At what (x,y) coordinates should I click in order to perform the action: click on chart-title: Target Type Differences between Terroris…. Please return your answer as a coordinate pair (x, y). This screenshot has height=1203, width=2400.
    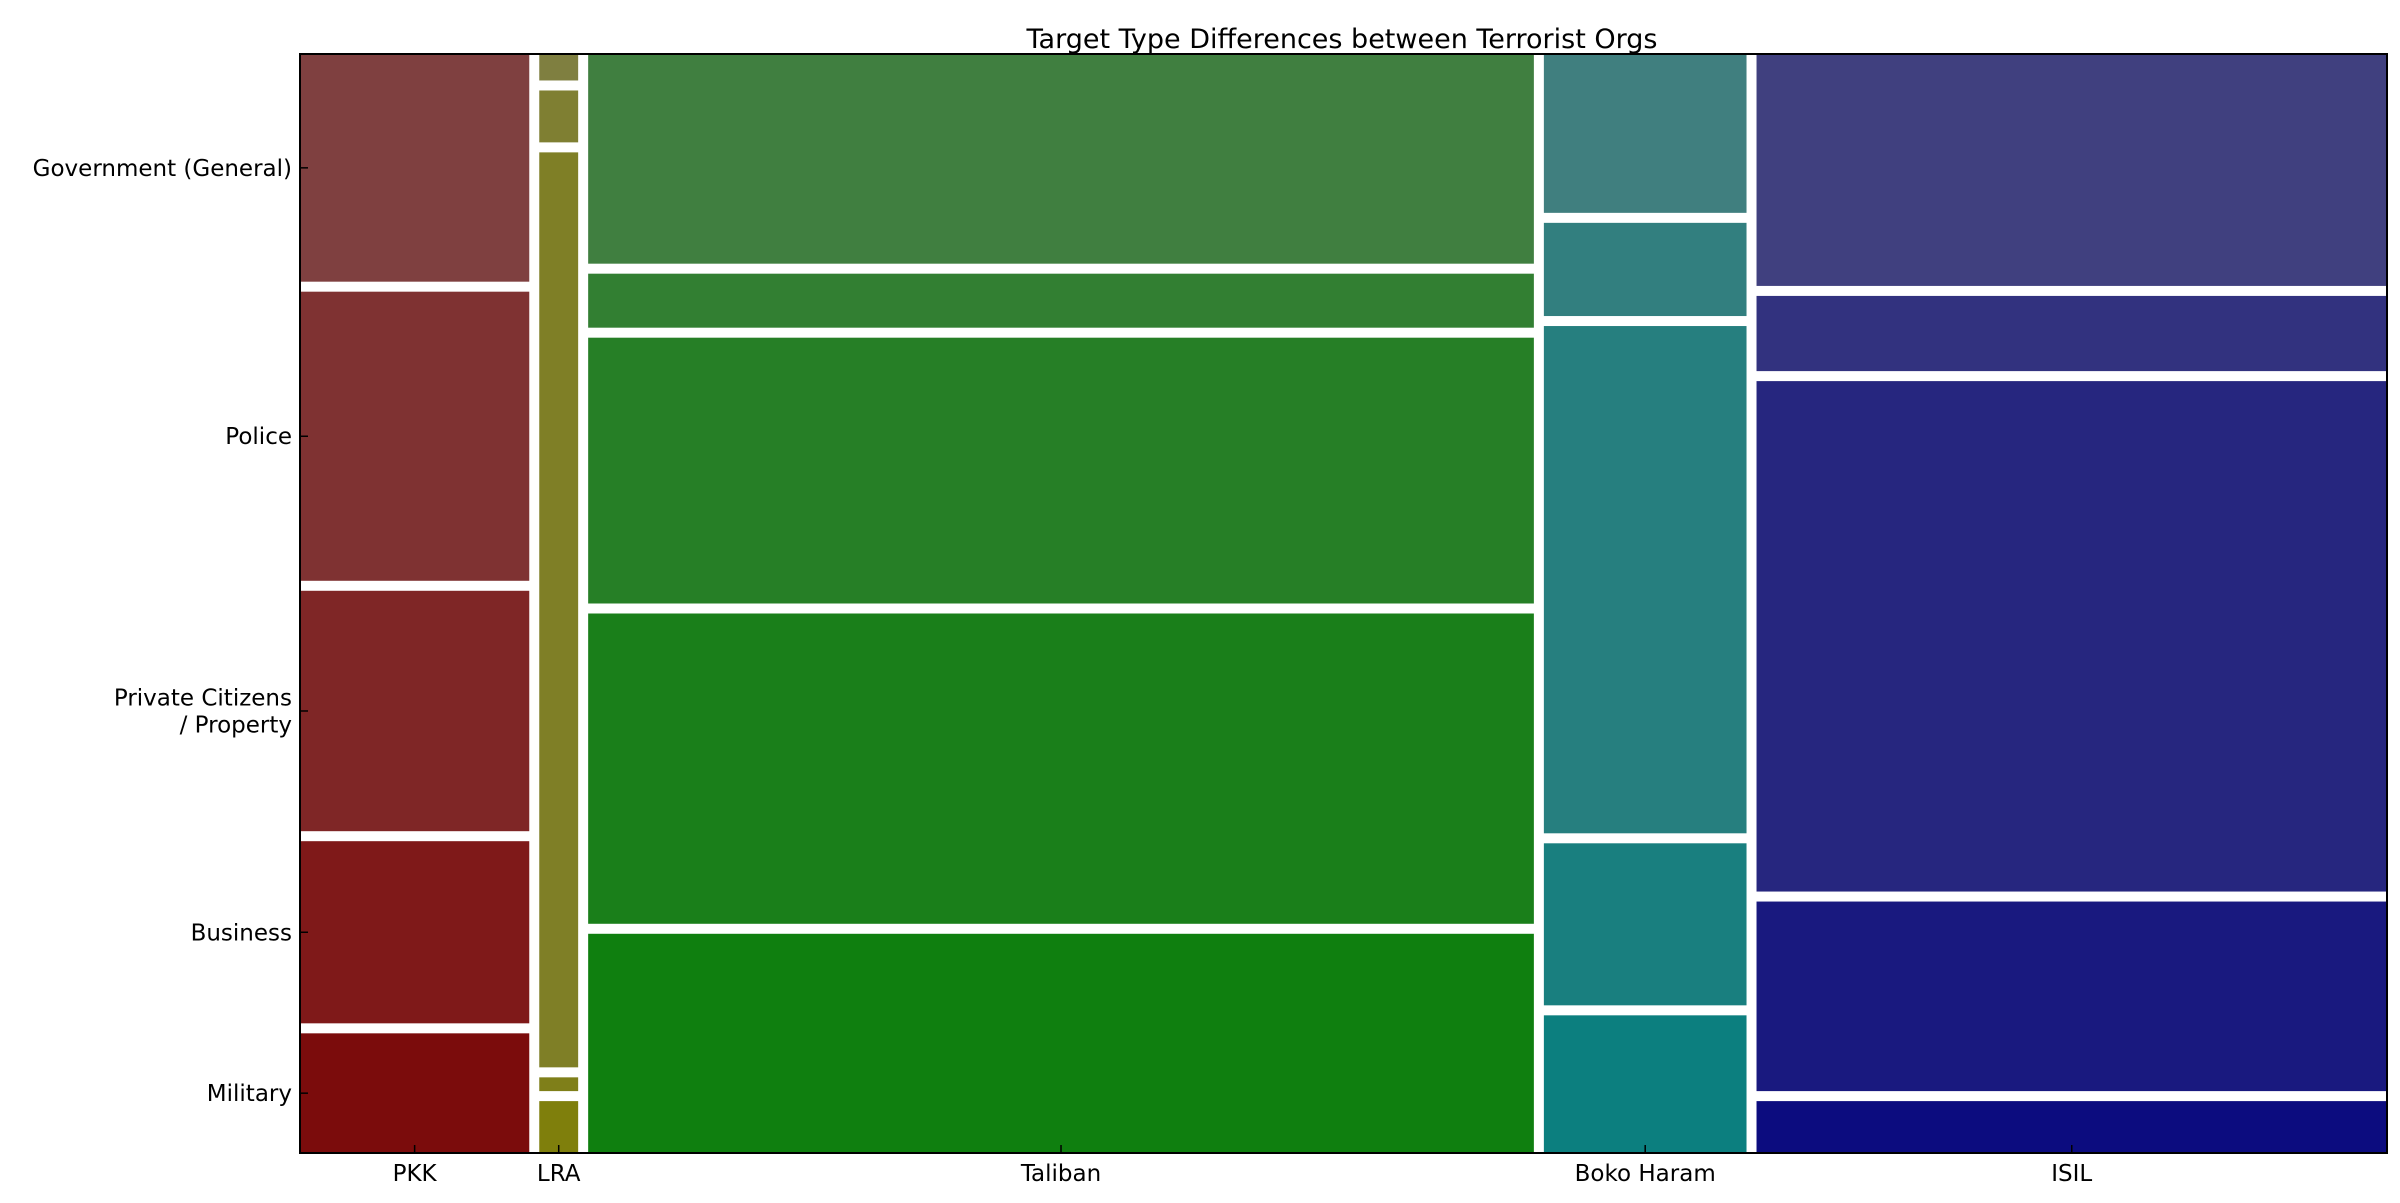
    Looking at the image, I should click on (1342, 39).